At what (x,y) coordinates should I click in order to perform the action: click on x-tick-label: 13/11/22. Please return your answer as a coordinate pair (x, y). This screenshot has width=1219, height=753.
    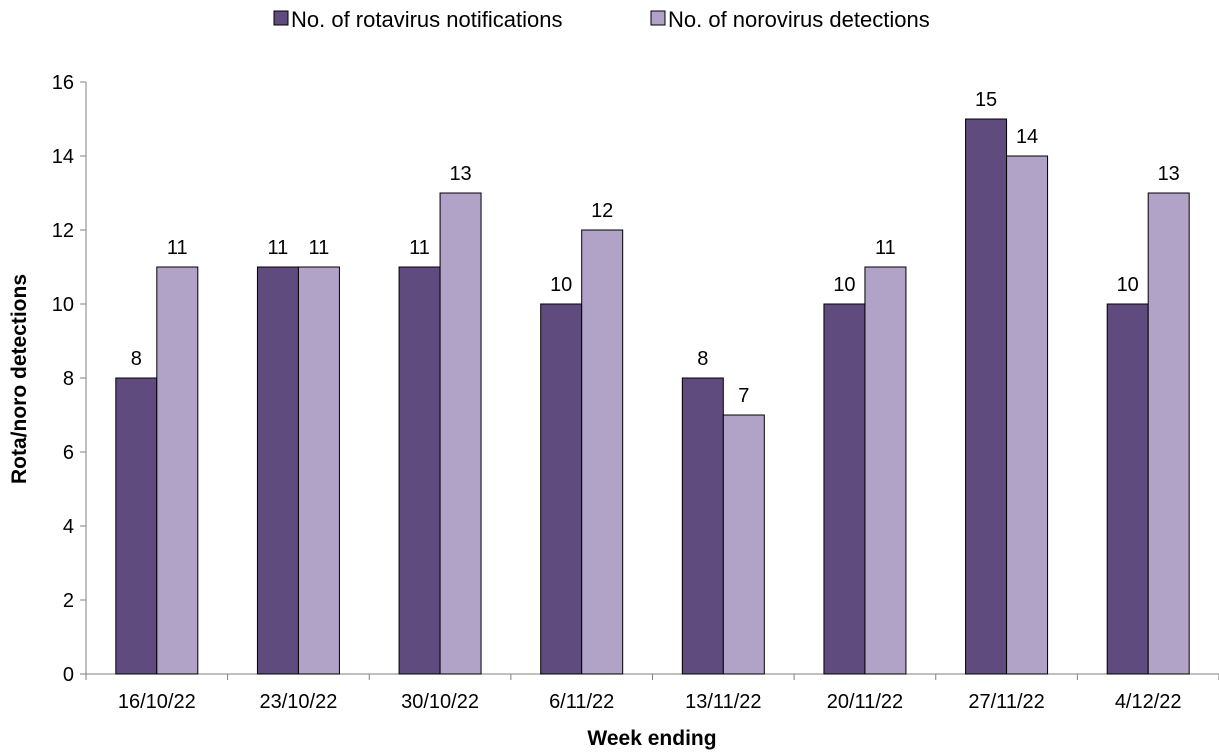
    Looking at the image, I should click on (723, 702).